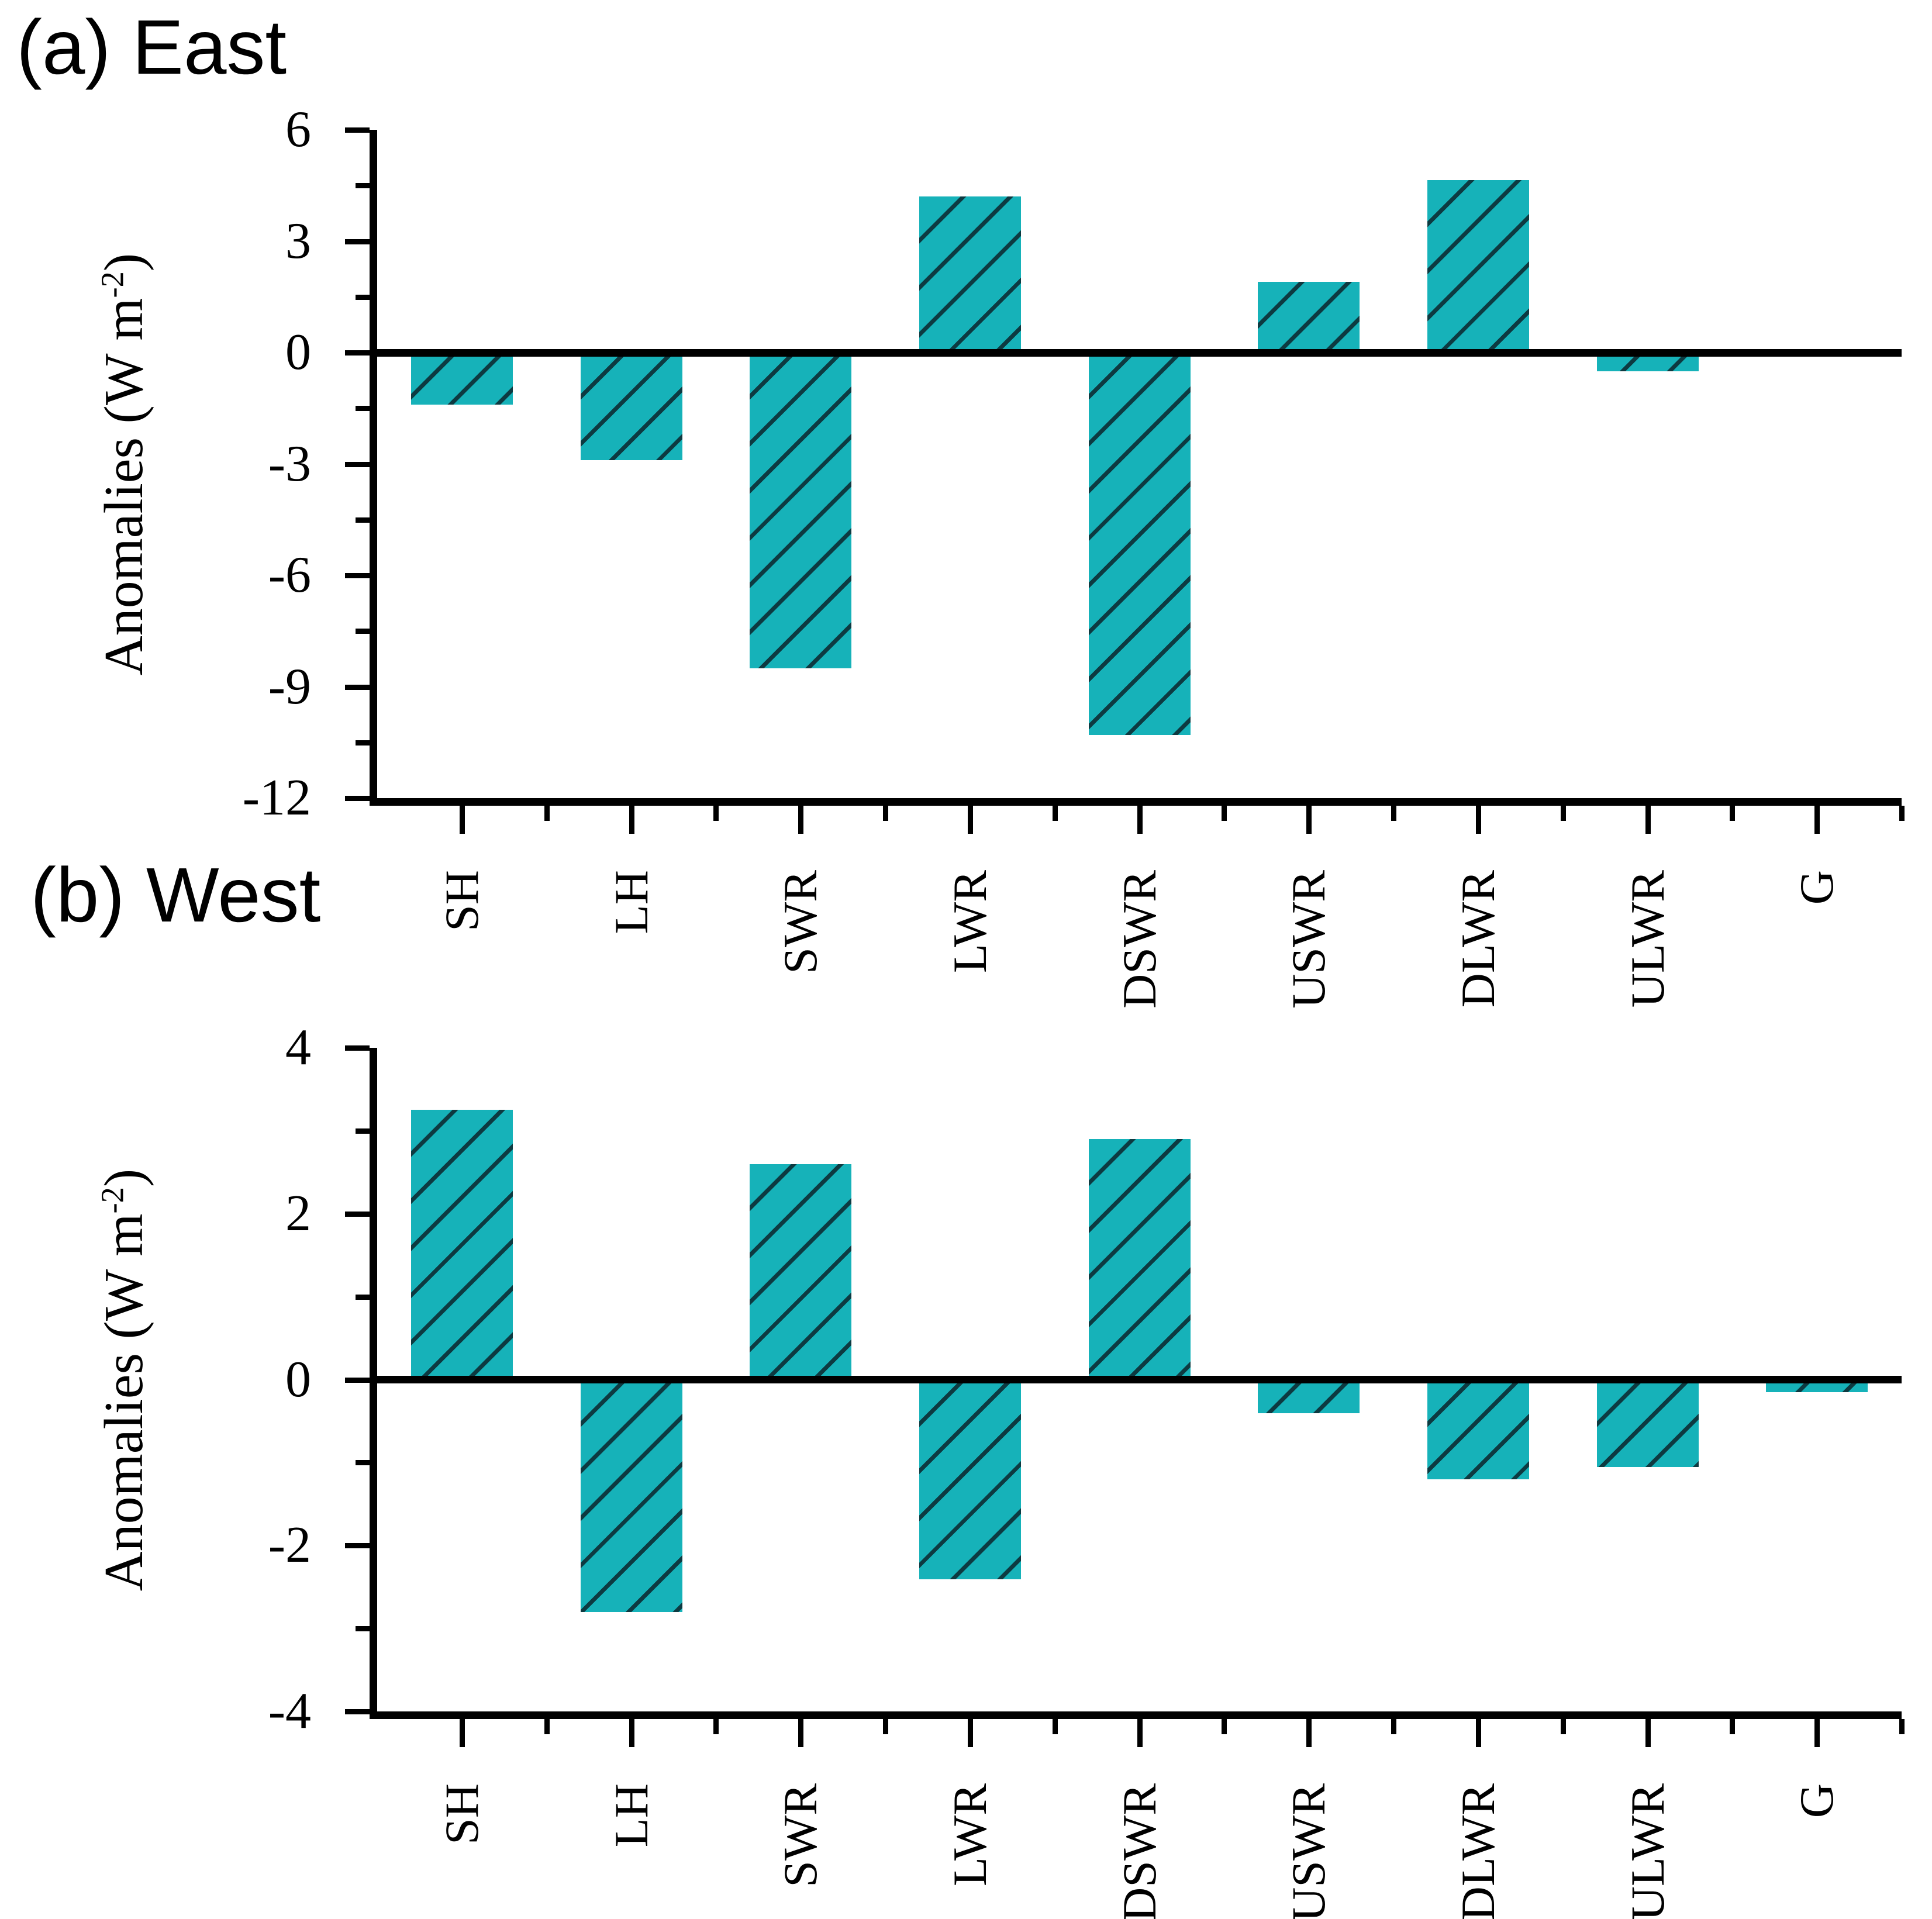 This screenshot has width=1932, height=1919. What do you see at coordinates (1478, 1851) in the screenshot?
I see `x-category-label-dlwr: DLWR` at bounding box center [1478, 1851].